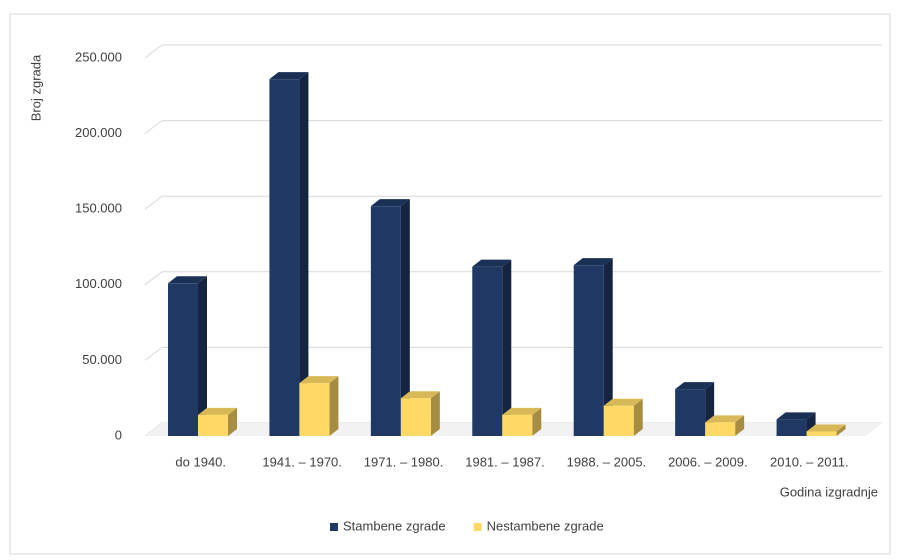 The width and height of the screenshot is (899, 560). I want to click on legend-label: Stambene zgrade, so click(394, 525).